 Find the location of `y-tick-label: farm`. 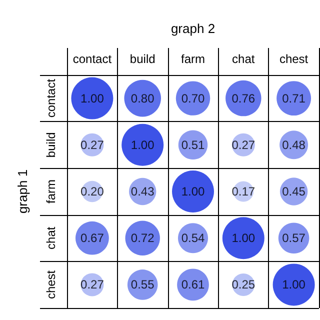

y-tick-label: farm is located at coordinates (51, 191).